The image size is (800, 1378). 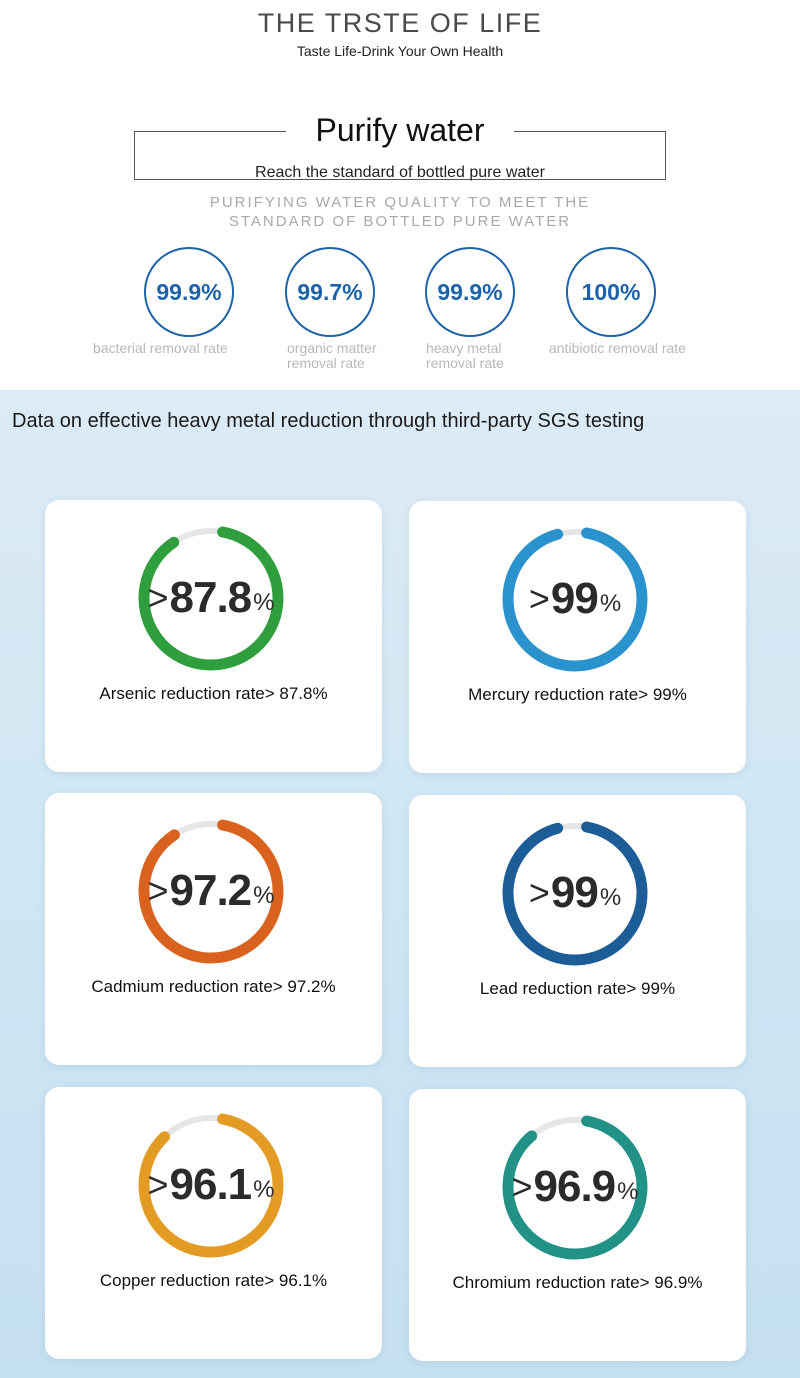 I want to click on gauge-number: 97.2, so click(x=211, y=890).